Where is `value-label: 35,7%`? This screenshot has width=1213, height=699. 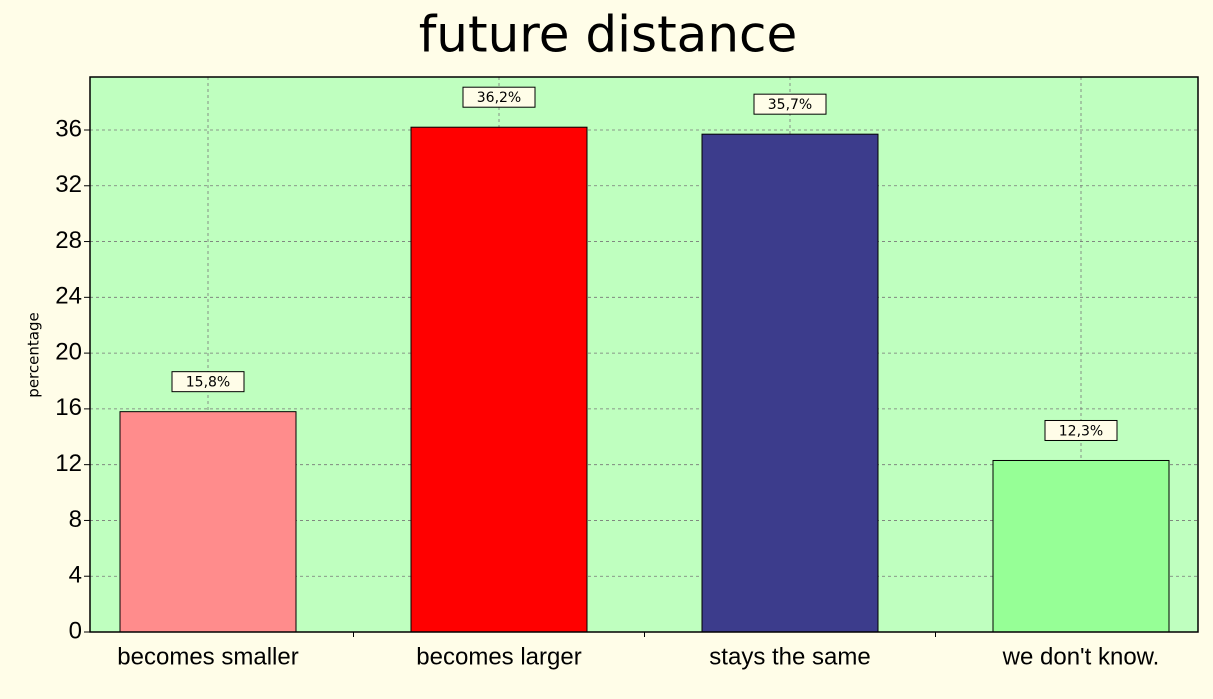 value-label: 35,7% is located at coordinates (790, 105).